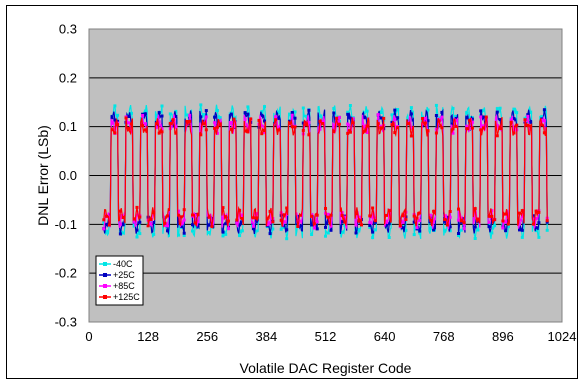  I want to click on y-tick-labels: 0.3 0.2 0.1 0.0 -0.1 -0.2 -0.3, so click(66, 176).